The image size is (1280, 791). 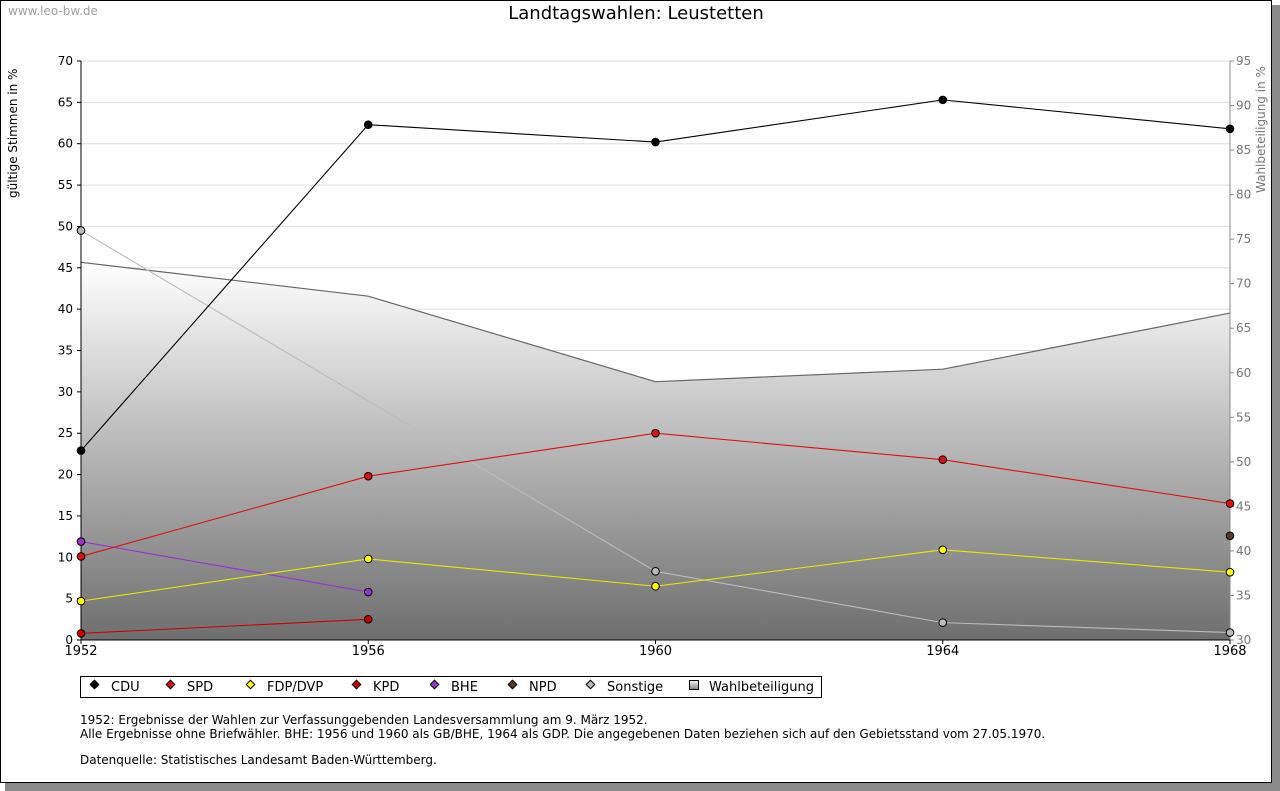 I want to click on y-tick-label: 20, so click(x=65, y=475).